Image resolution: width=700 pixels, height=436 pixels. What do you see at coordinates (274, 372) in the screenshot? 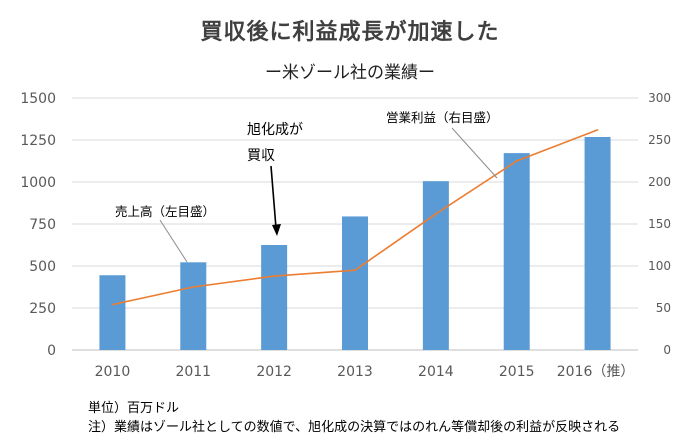
I see `x-tick-label: 2012` at bounding box center [274, 372].